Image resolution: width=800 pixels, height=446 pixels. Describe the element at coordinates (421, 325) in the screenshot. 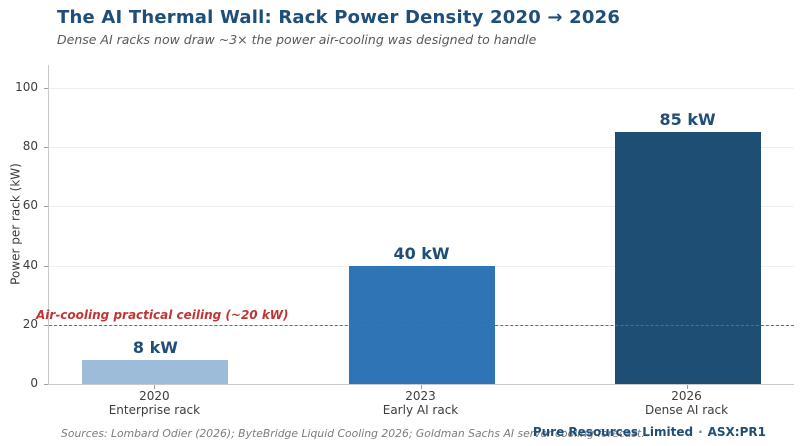

I see `air-cooling-ceiling-line` at that location.